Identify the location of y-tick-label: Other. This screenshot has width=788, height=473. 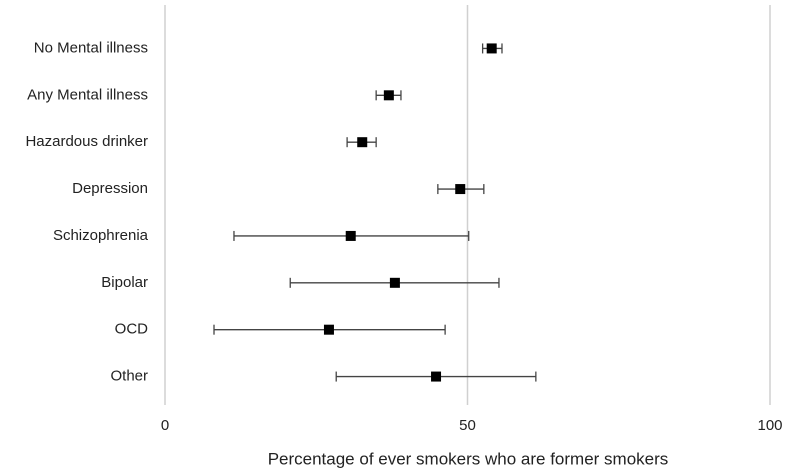
(129, 376).